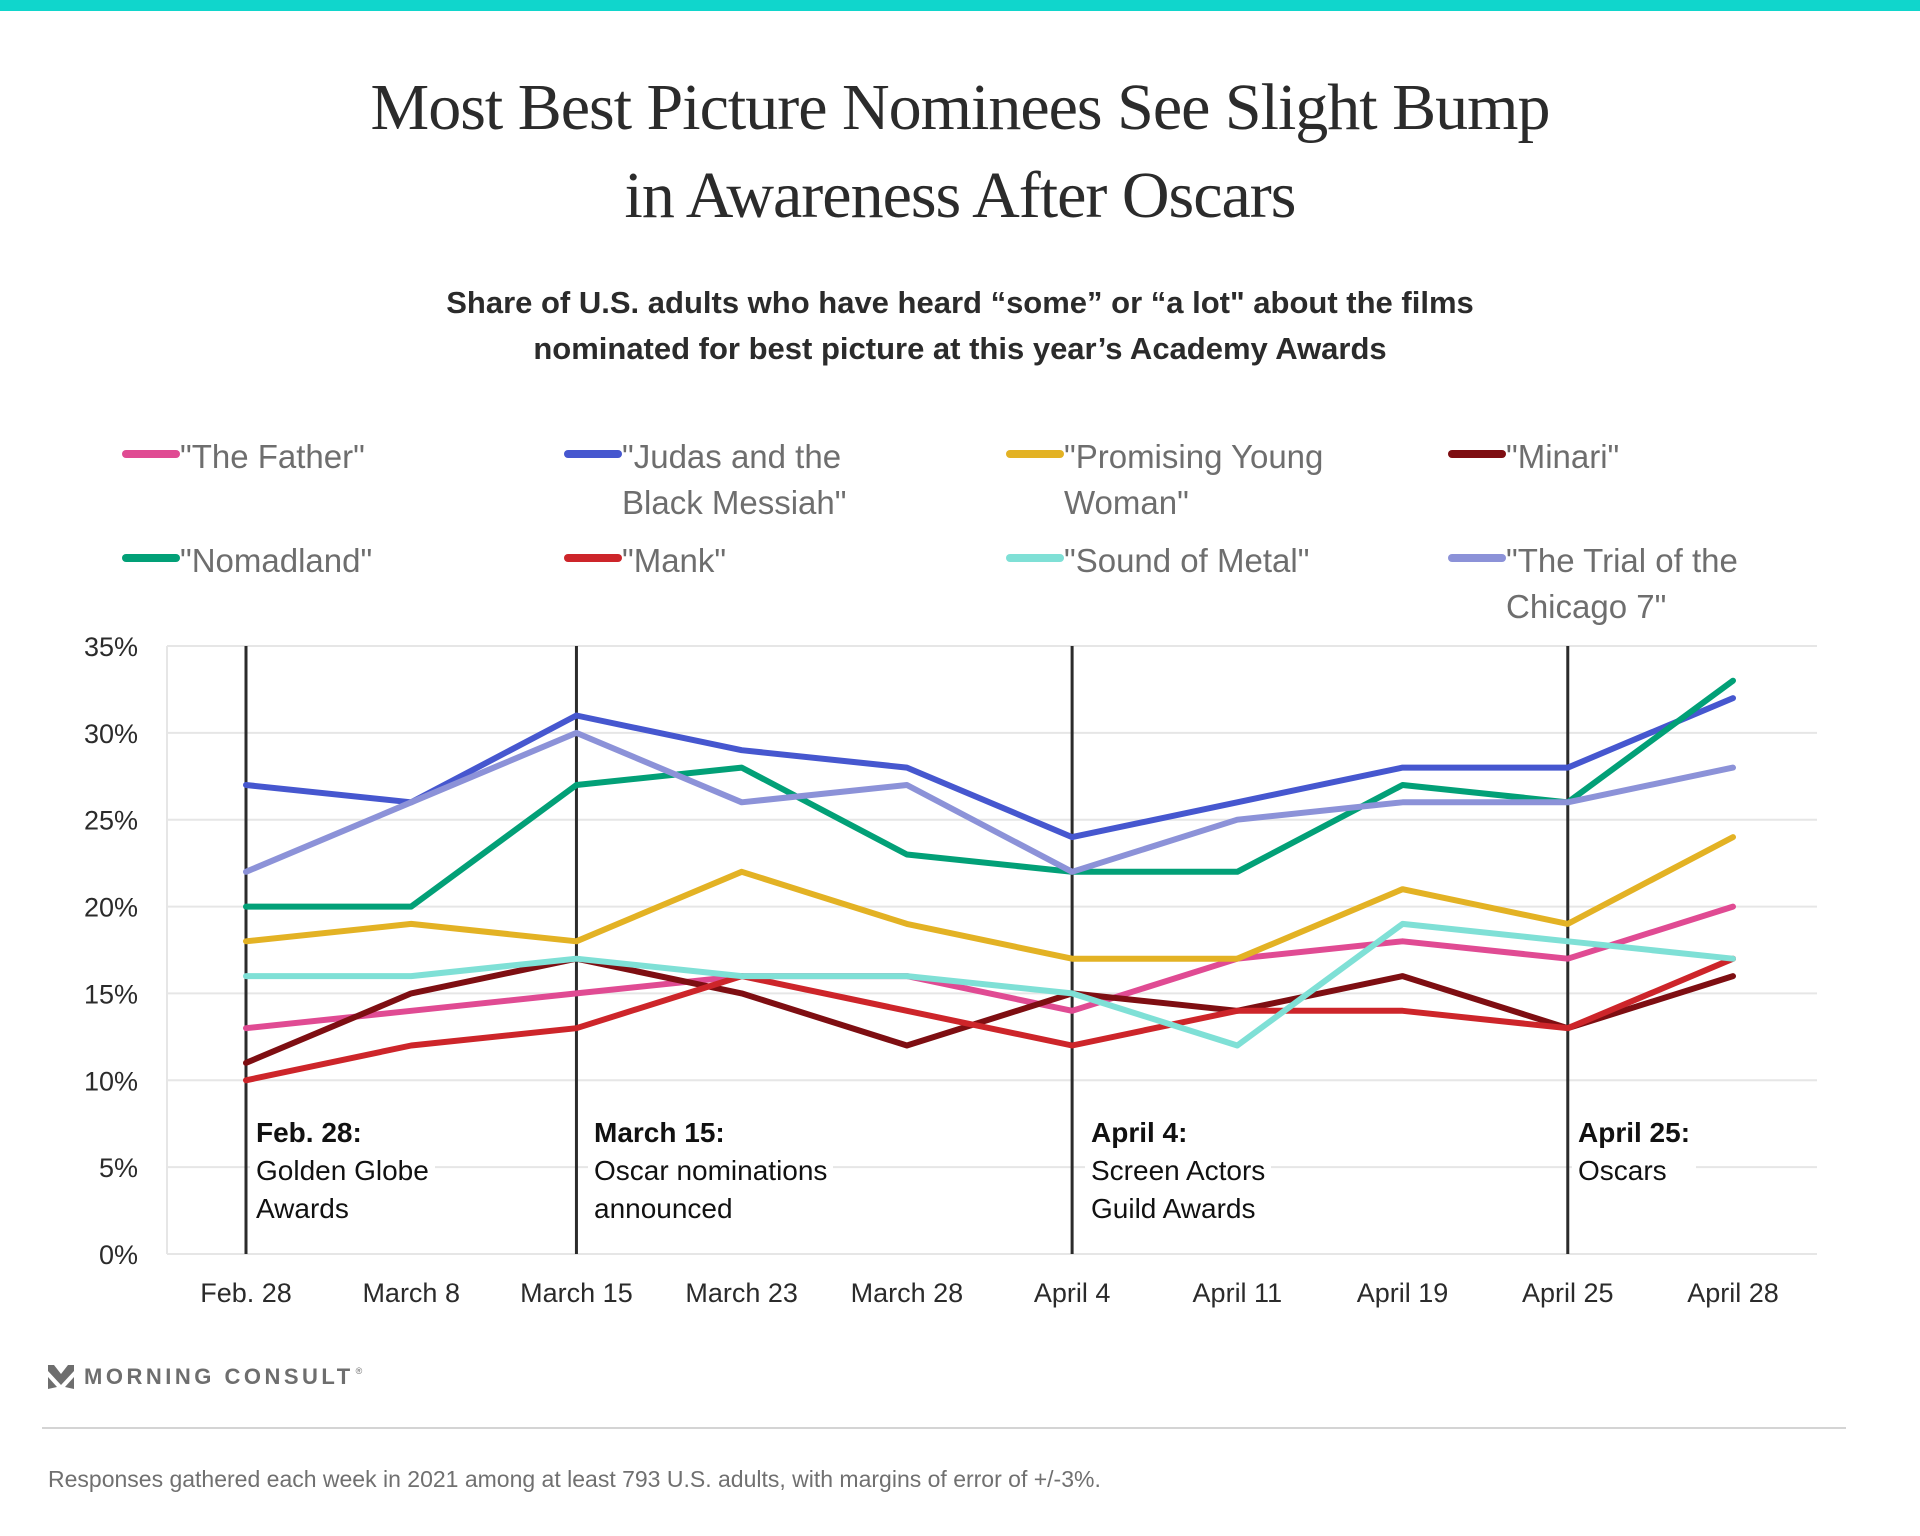  What do you see at coordinates (111, 951) in the screenshot?
I see `y-axis-ticks: 0% 5% 10% 15% 20% 25% 30% 35%` at bounding box center [111, 951].